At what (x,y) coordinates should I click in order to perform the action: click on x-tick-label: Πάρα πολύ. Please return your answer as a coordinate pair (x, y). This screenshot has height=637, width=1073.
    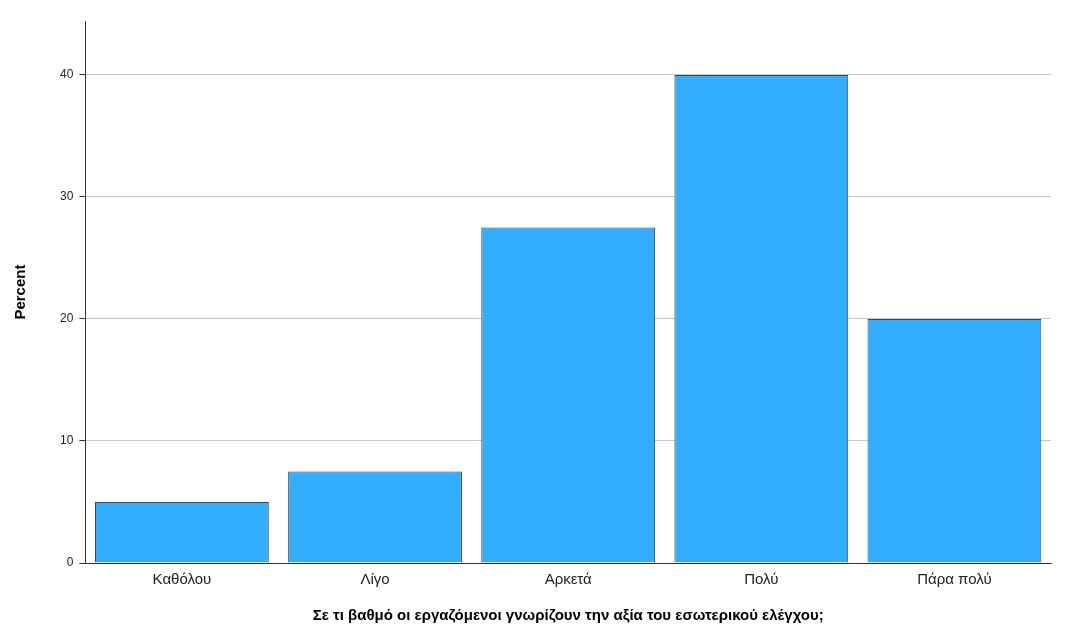
    Looking at the image, I should click on (954, 579).